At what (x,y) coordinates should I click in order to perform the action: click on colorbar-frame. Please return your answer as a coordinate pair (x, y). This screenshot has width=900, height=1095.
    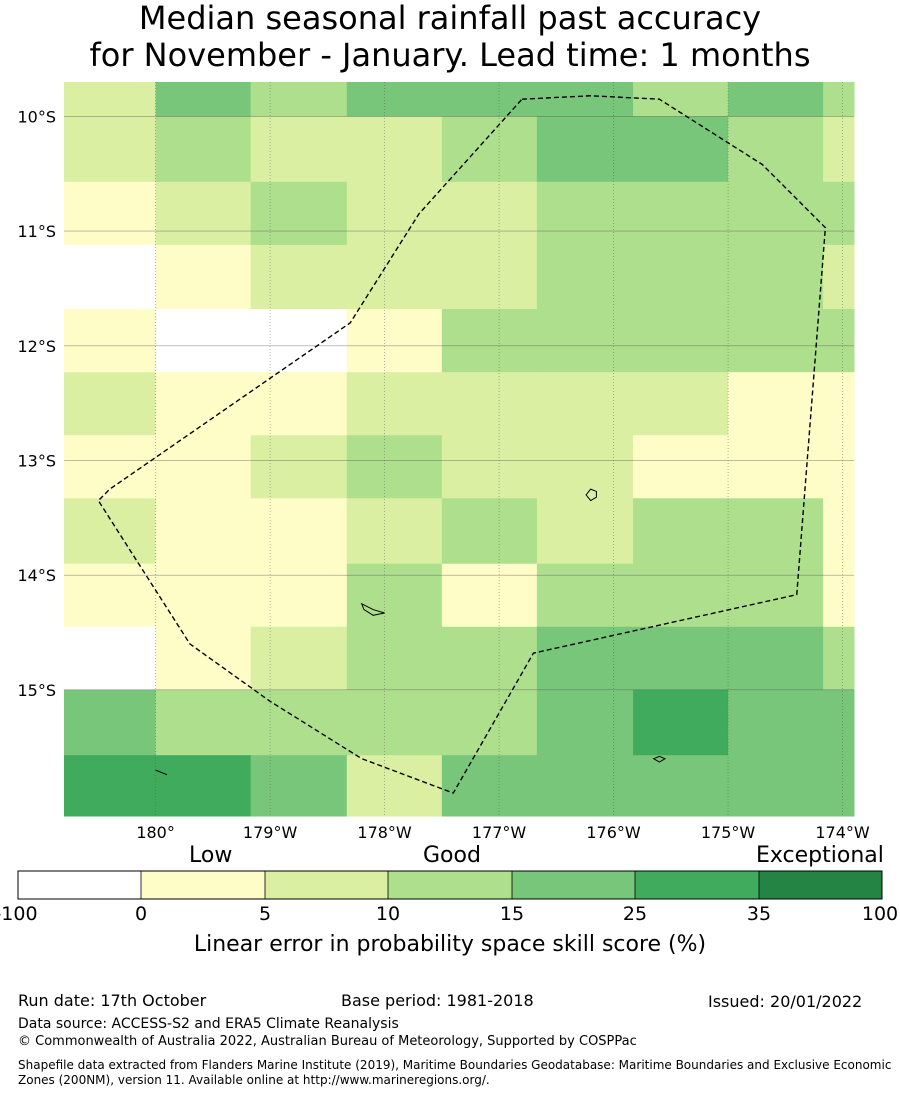
    Looking at the image, I should click on (450, 885).